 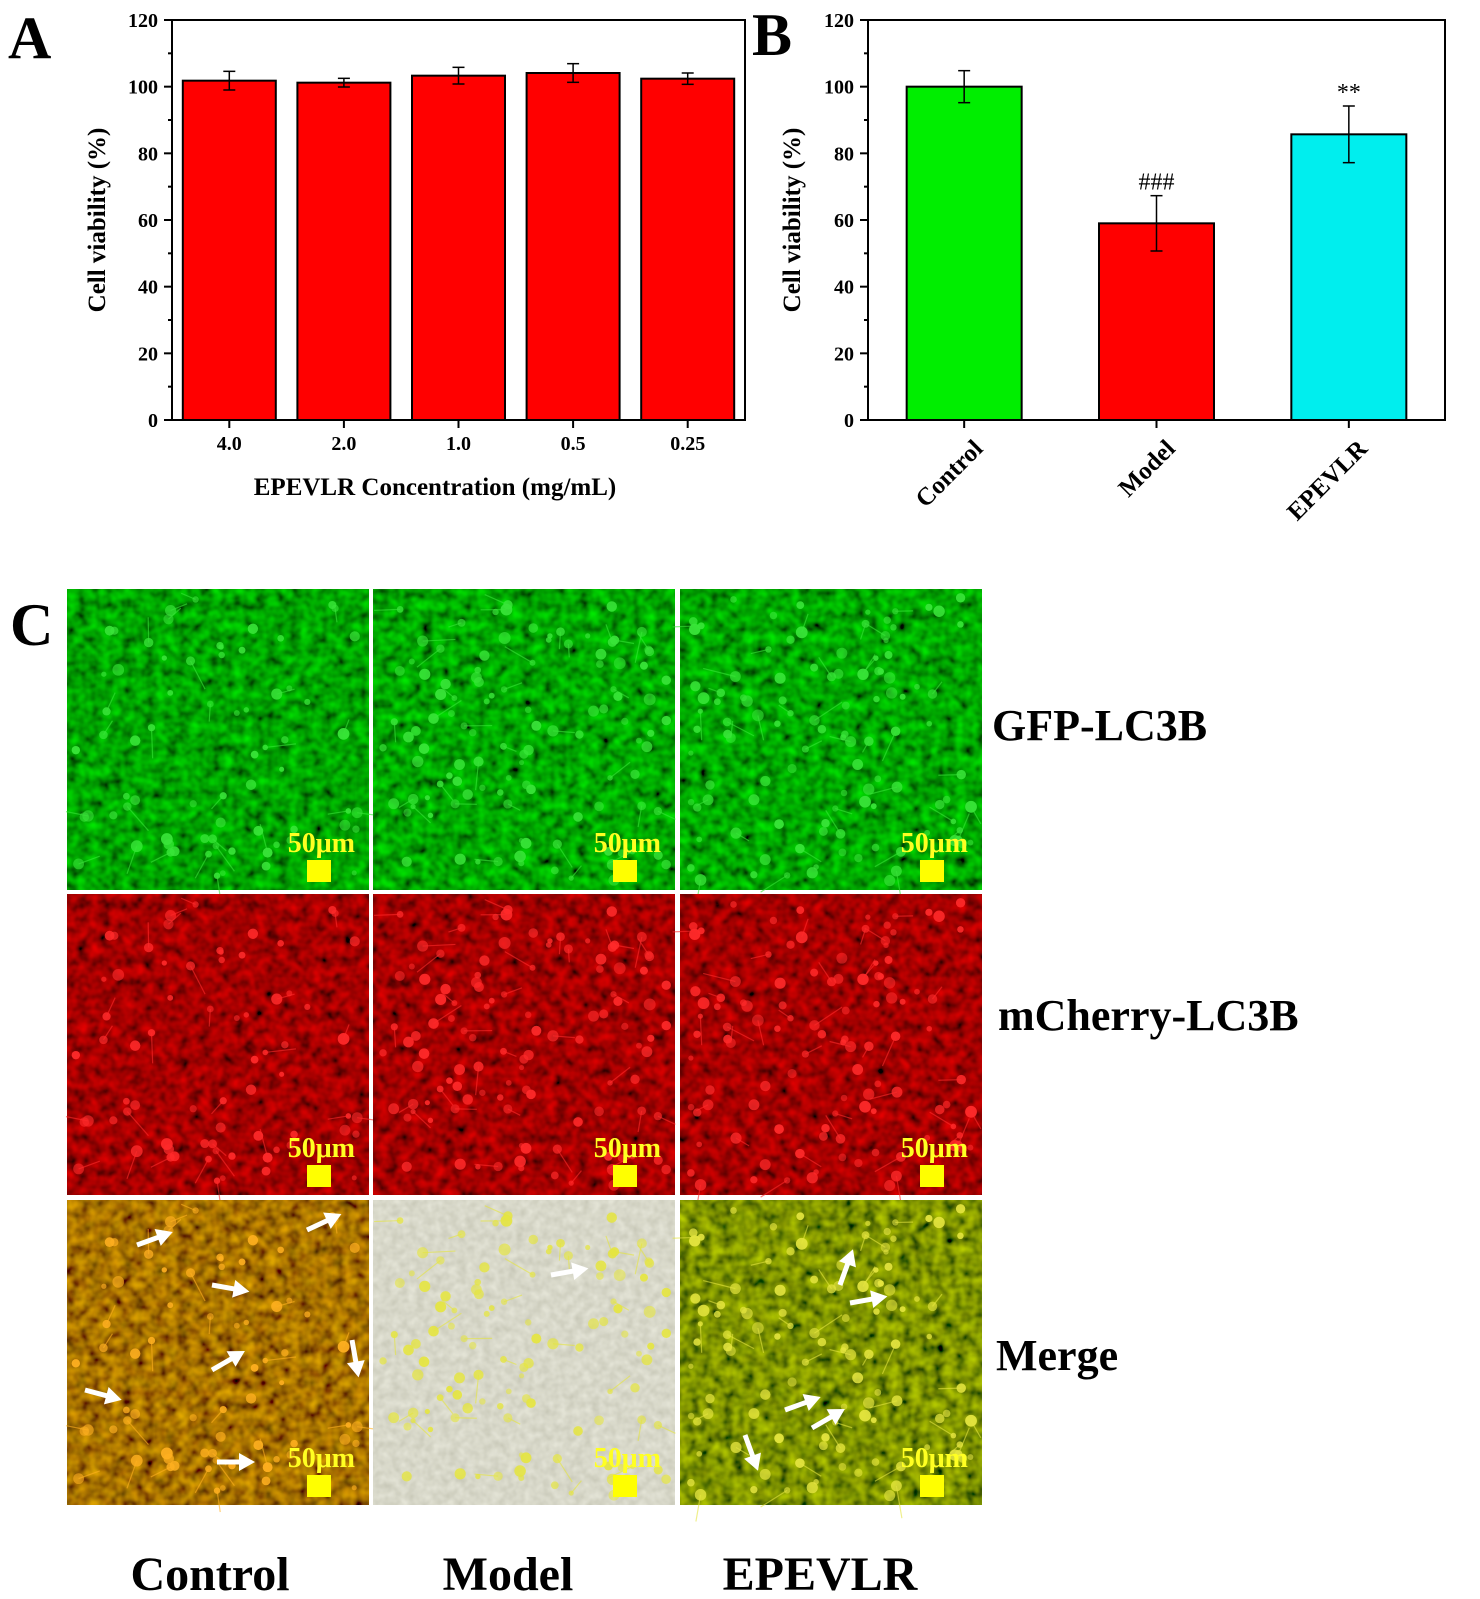 I want to click on micrograph-merge-control: 50μm, so click(x=221, y=1356).